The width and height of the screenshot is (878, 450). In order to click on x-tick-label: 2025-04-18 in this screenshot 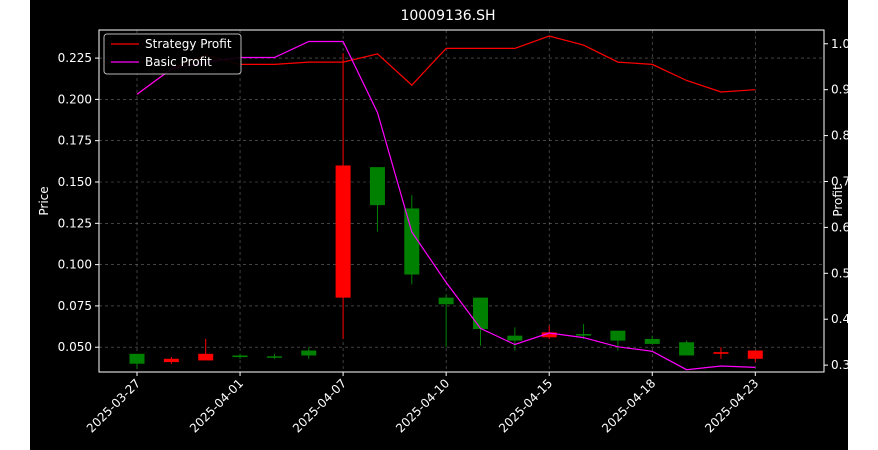, I will do `click(628, 405)`.